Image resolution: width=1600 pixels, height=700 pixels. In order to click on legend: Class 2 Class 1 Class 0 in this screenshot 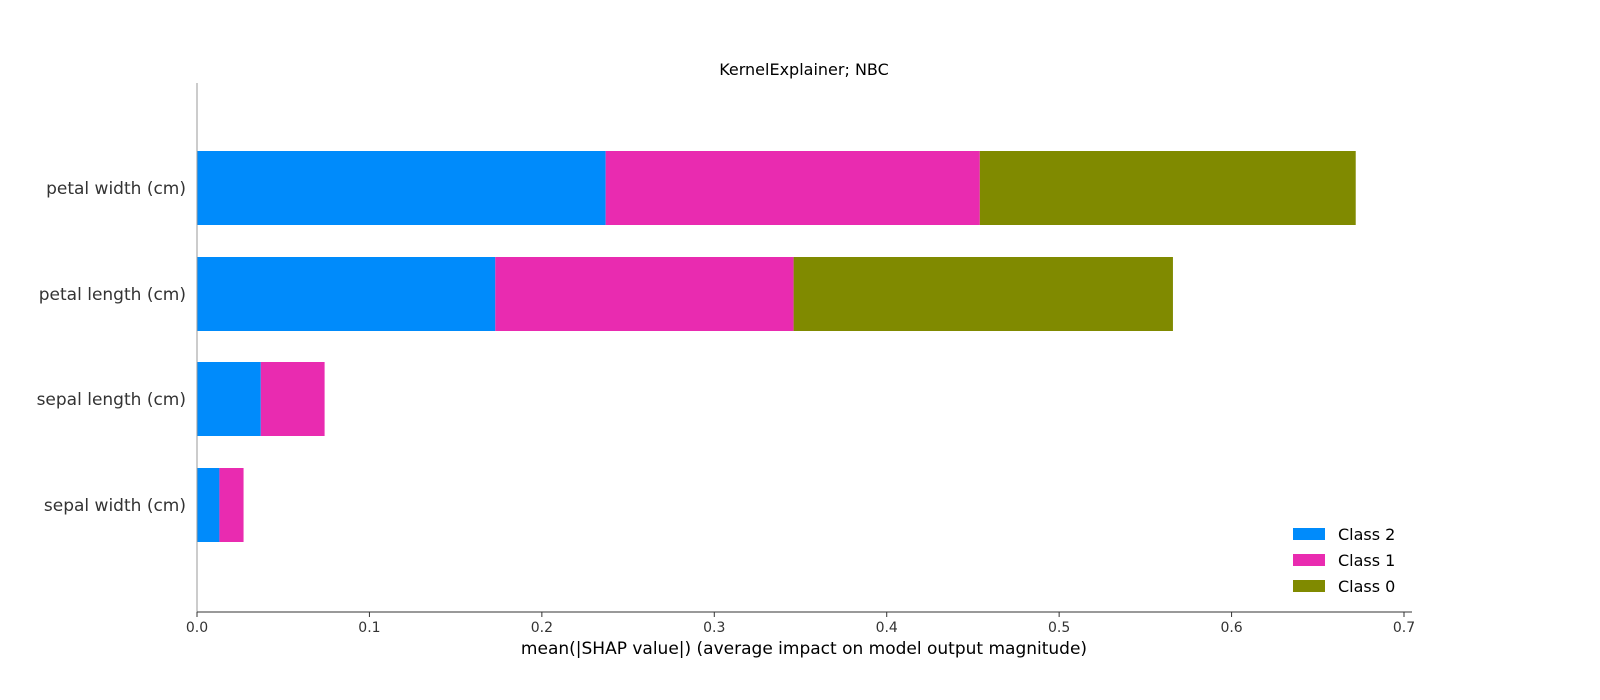, I will do `click(1344, 560)`.